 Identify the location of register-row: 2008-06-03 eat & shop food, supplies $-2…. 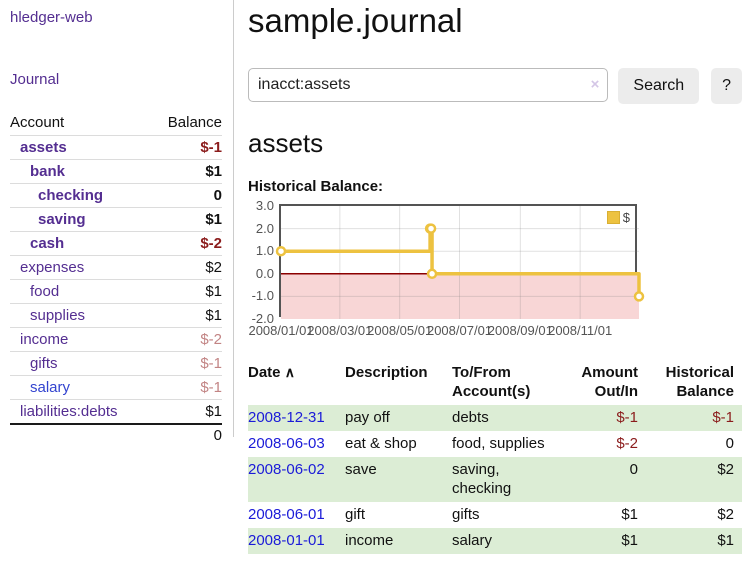
(495, 444).